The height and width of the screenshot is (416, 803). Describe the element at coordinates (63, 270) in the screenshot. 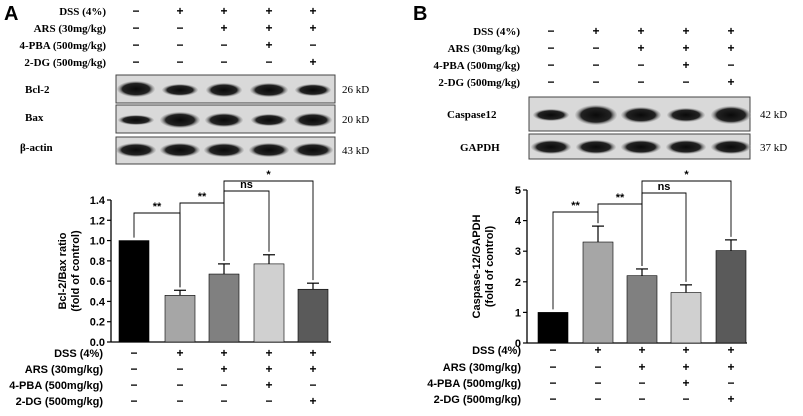

I see `y-axis-label-line: Bcl-2/Bax ratio` at that location.